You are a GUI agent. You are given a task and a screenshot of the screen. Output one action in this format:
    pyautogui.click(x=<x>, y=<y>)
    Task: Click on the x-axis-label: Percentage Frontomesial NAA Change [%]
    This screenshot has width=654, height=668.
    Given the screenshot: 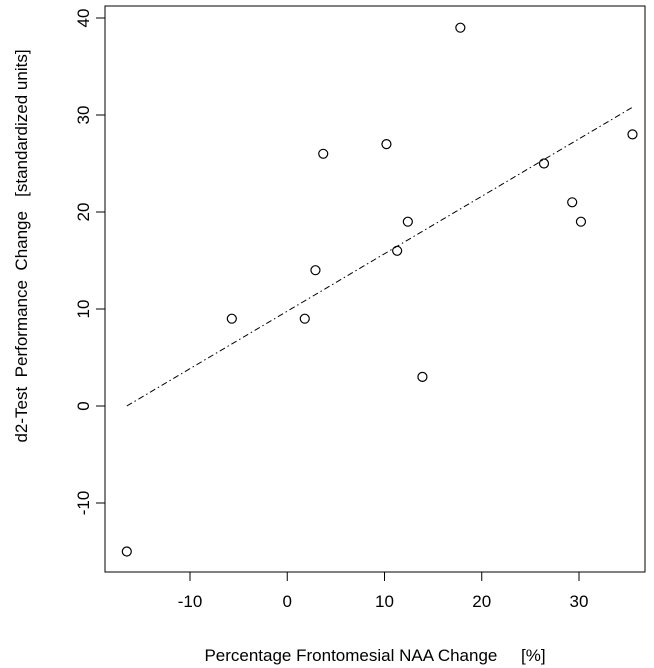 What is the action you would take?
    pyautogui.click(x=374, y=655)
    